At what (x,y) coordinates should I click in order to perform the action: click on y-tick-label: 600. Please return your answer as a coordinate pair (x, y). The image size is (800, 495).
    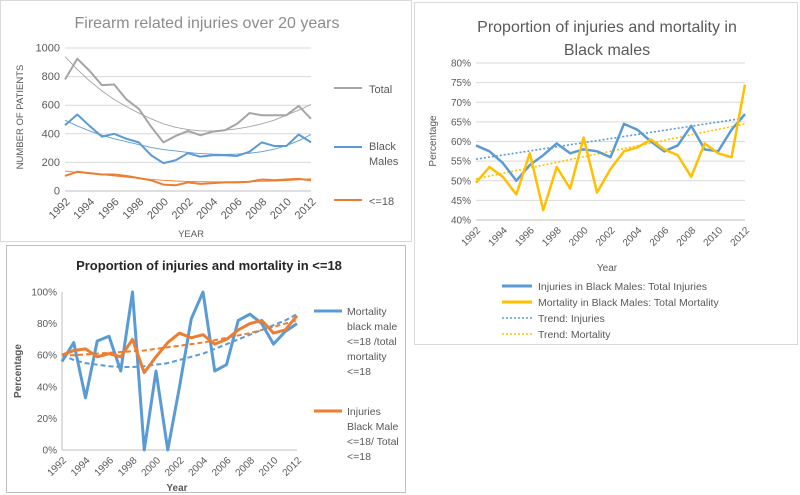
    Looking at the image, I should click on (51, 106).